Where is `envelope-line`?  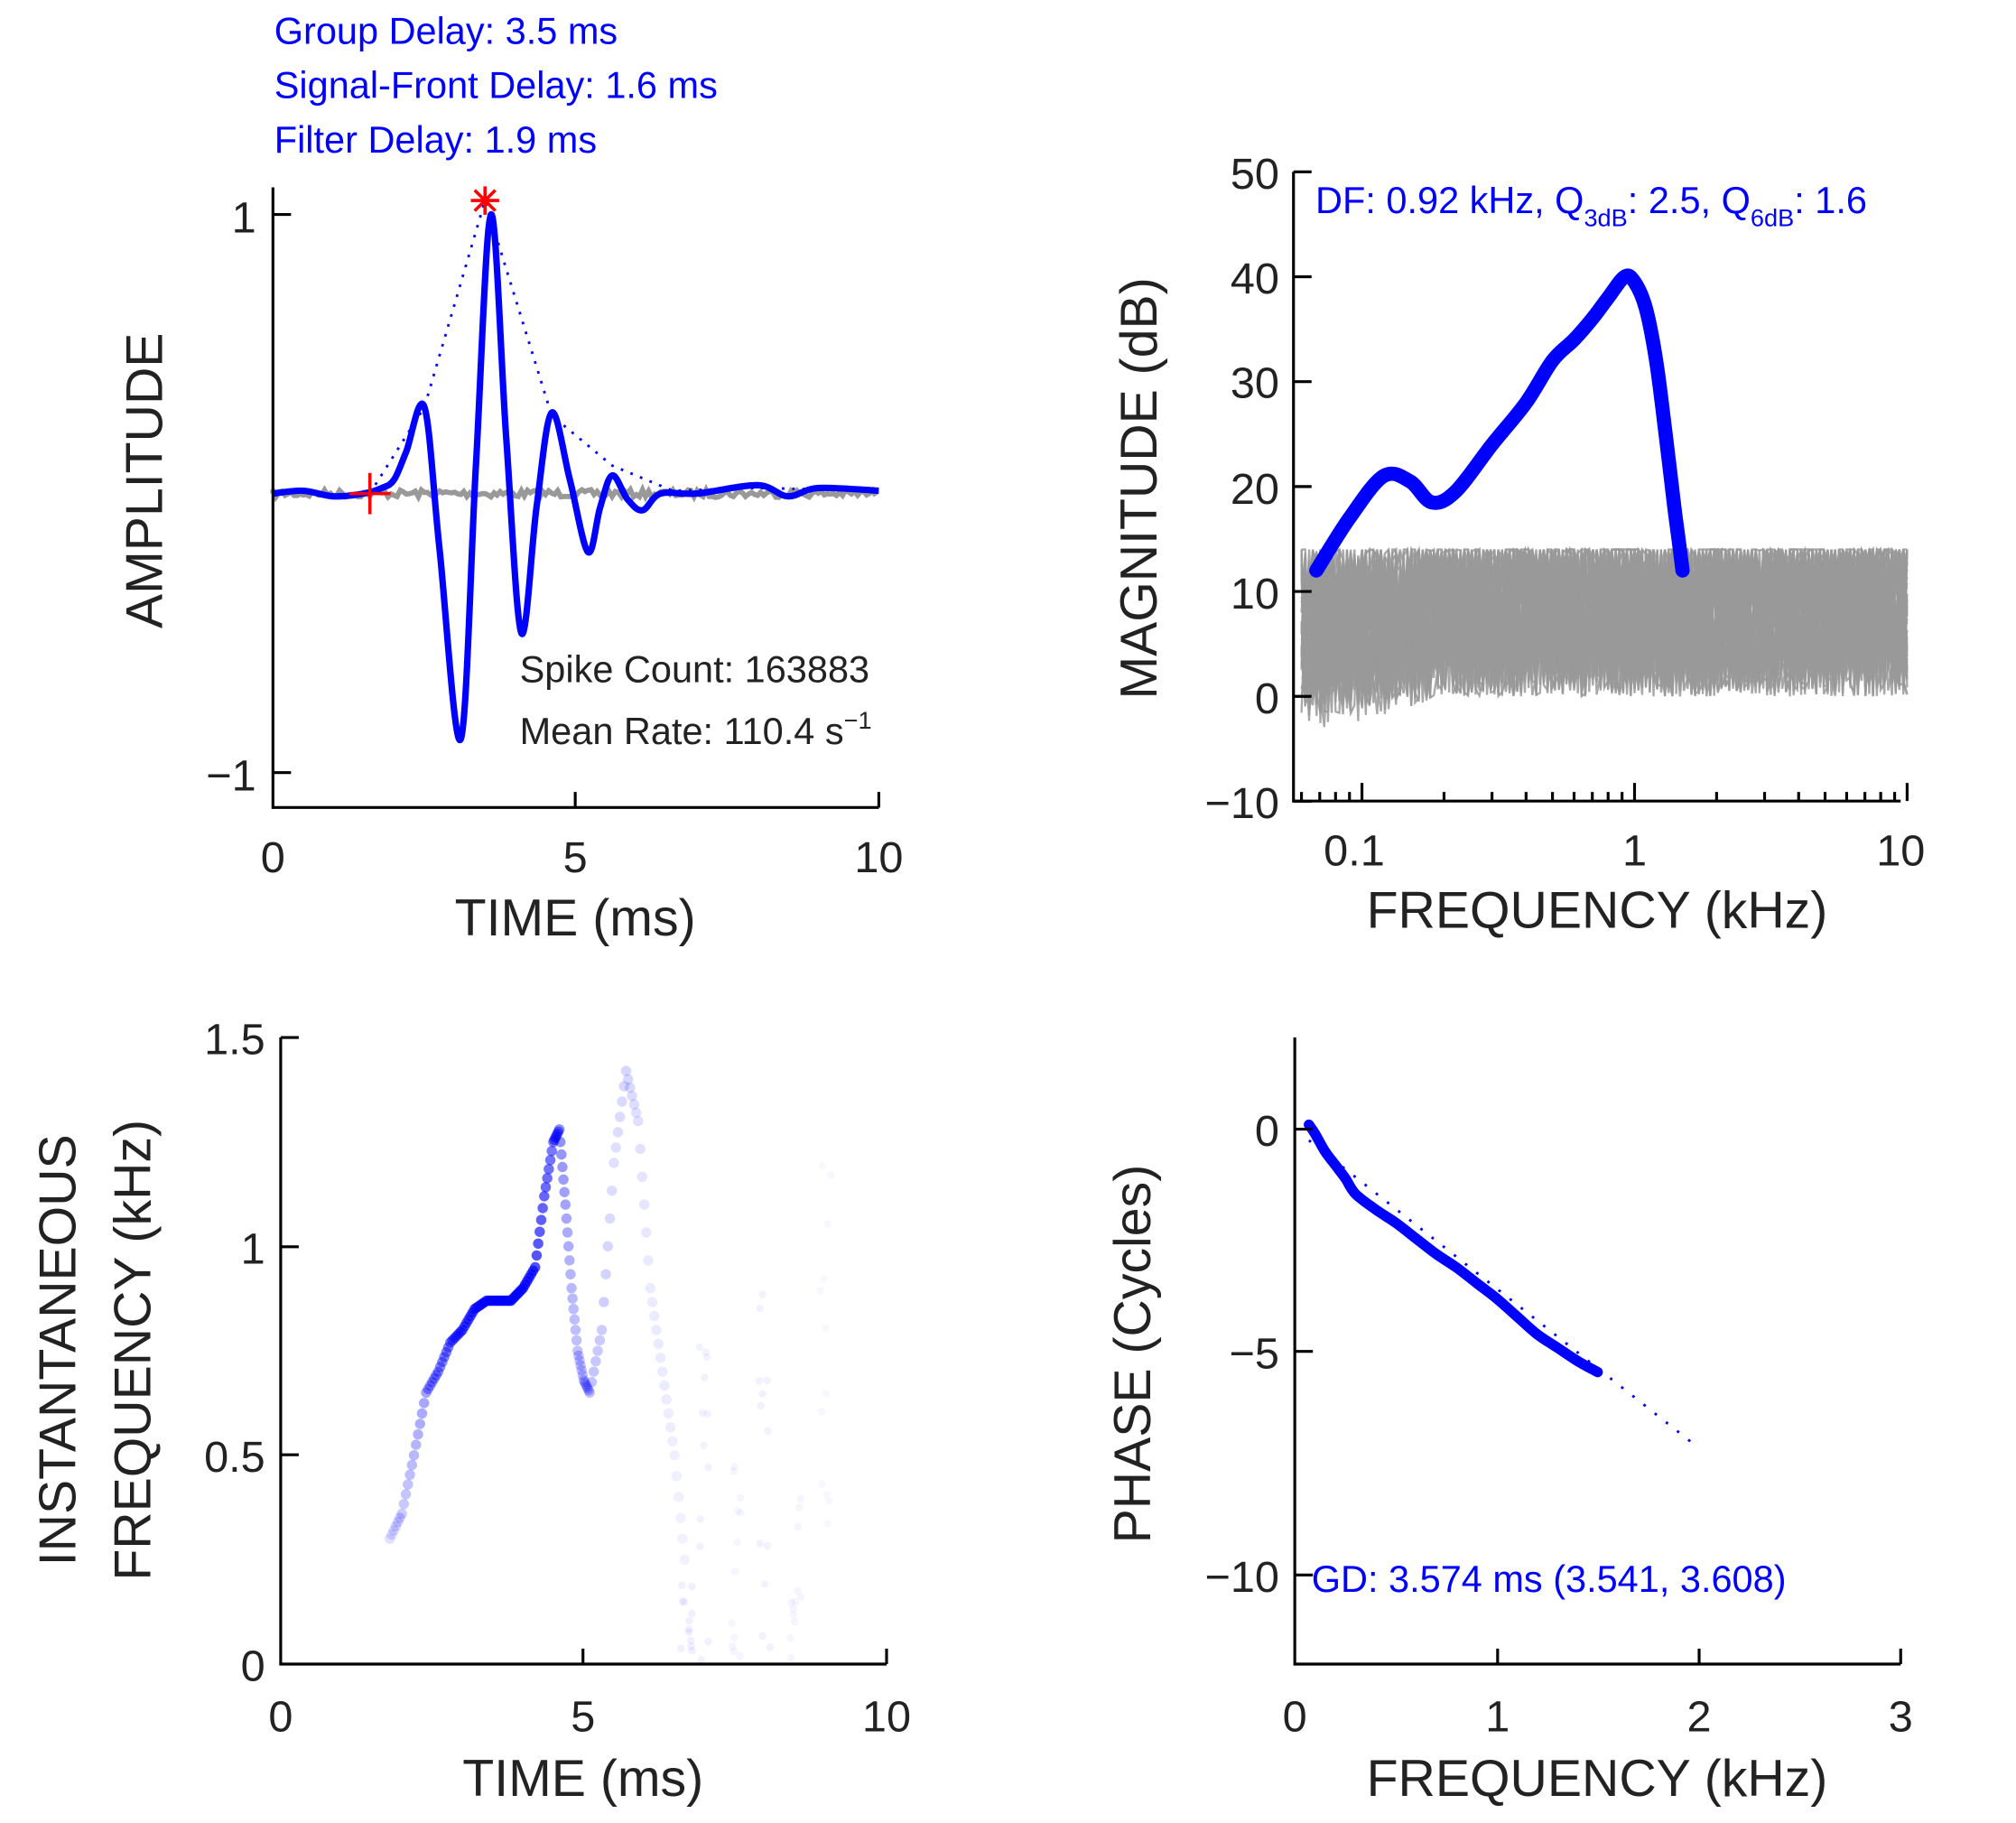
envelope-line is located at coordinates (623, 345).